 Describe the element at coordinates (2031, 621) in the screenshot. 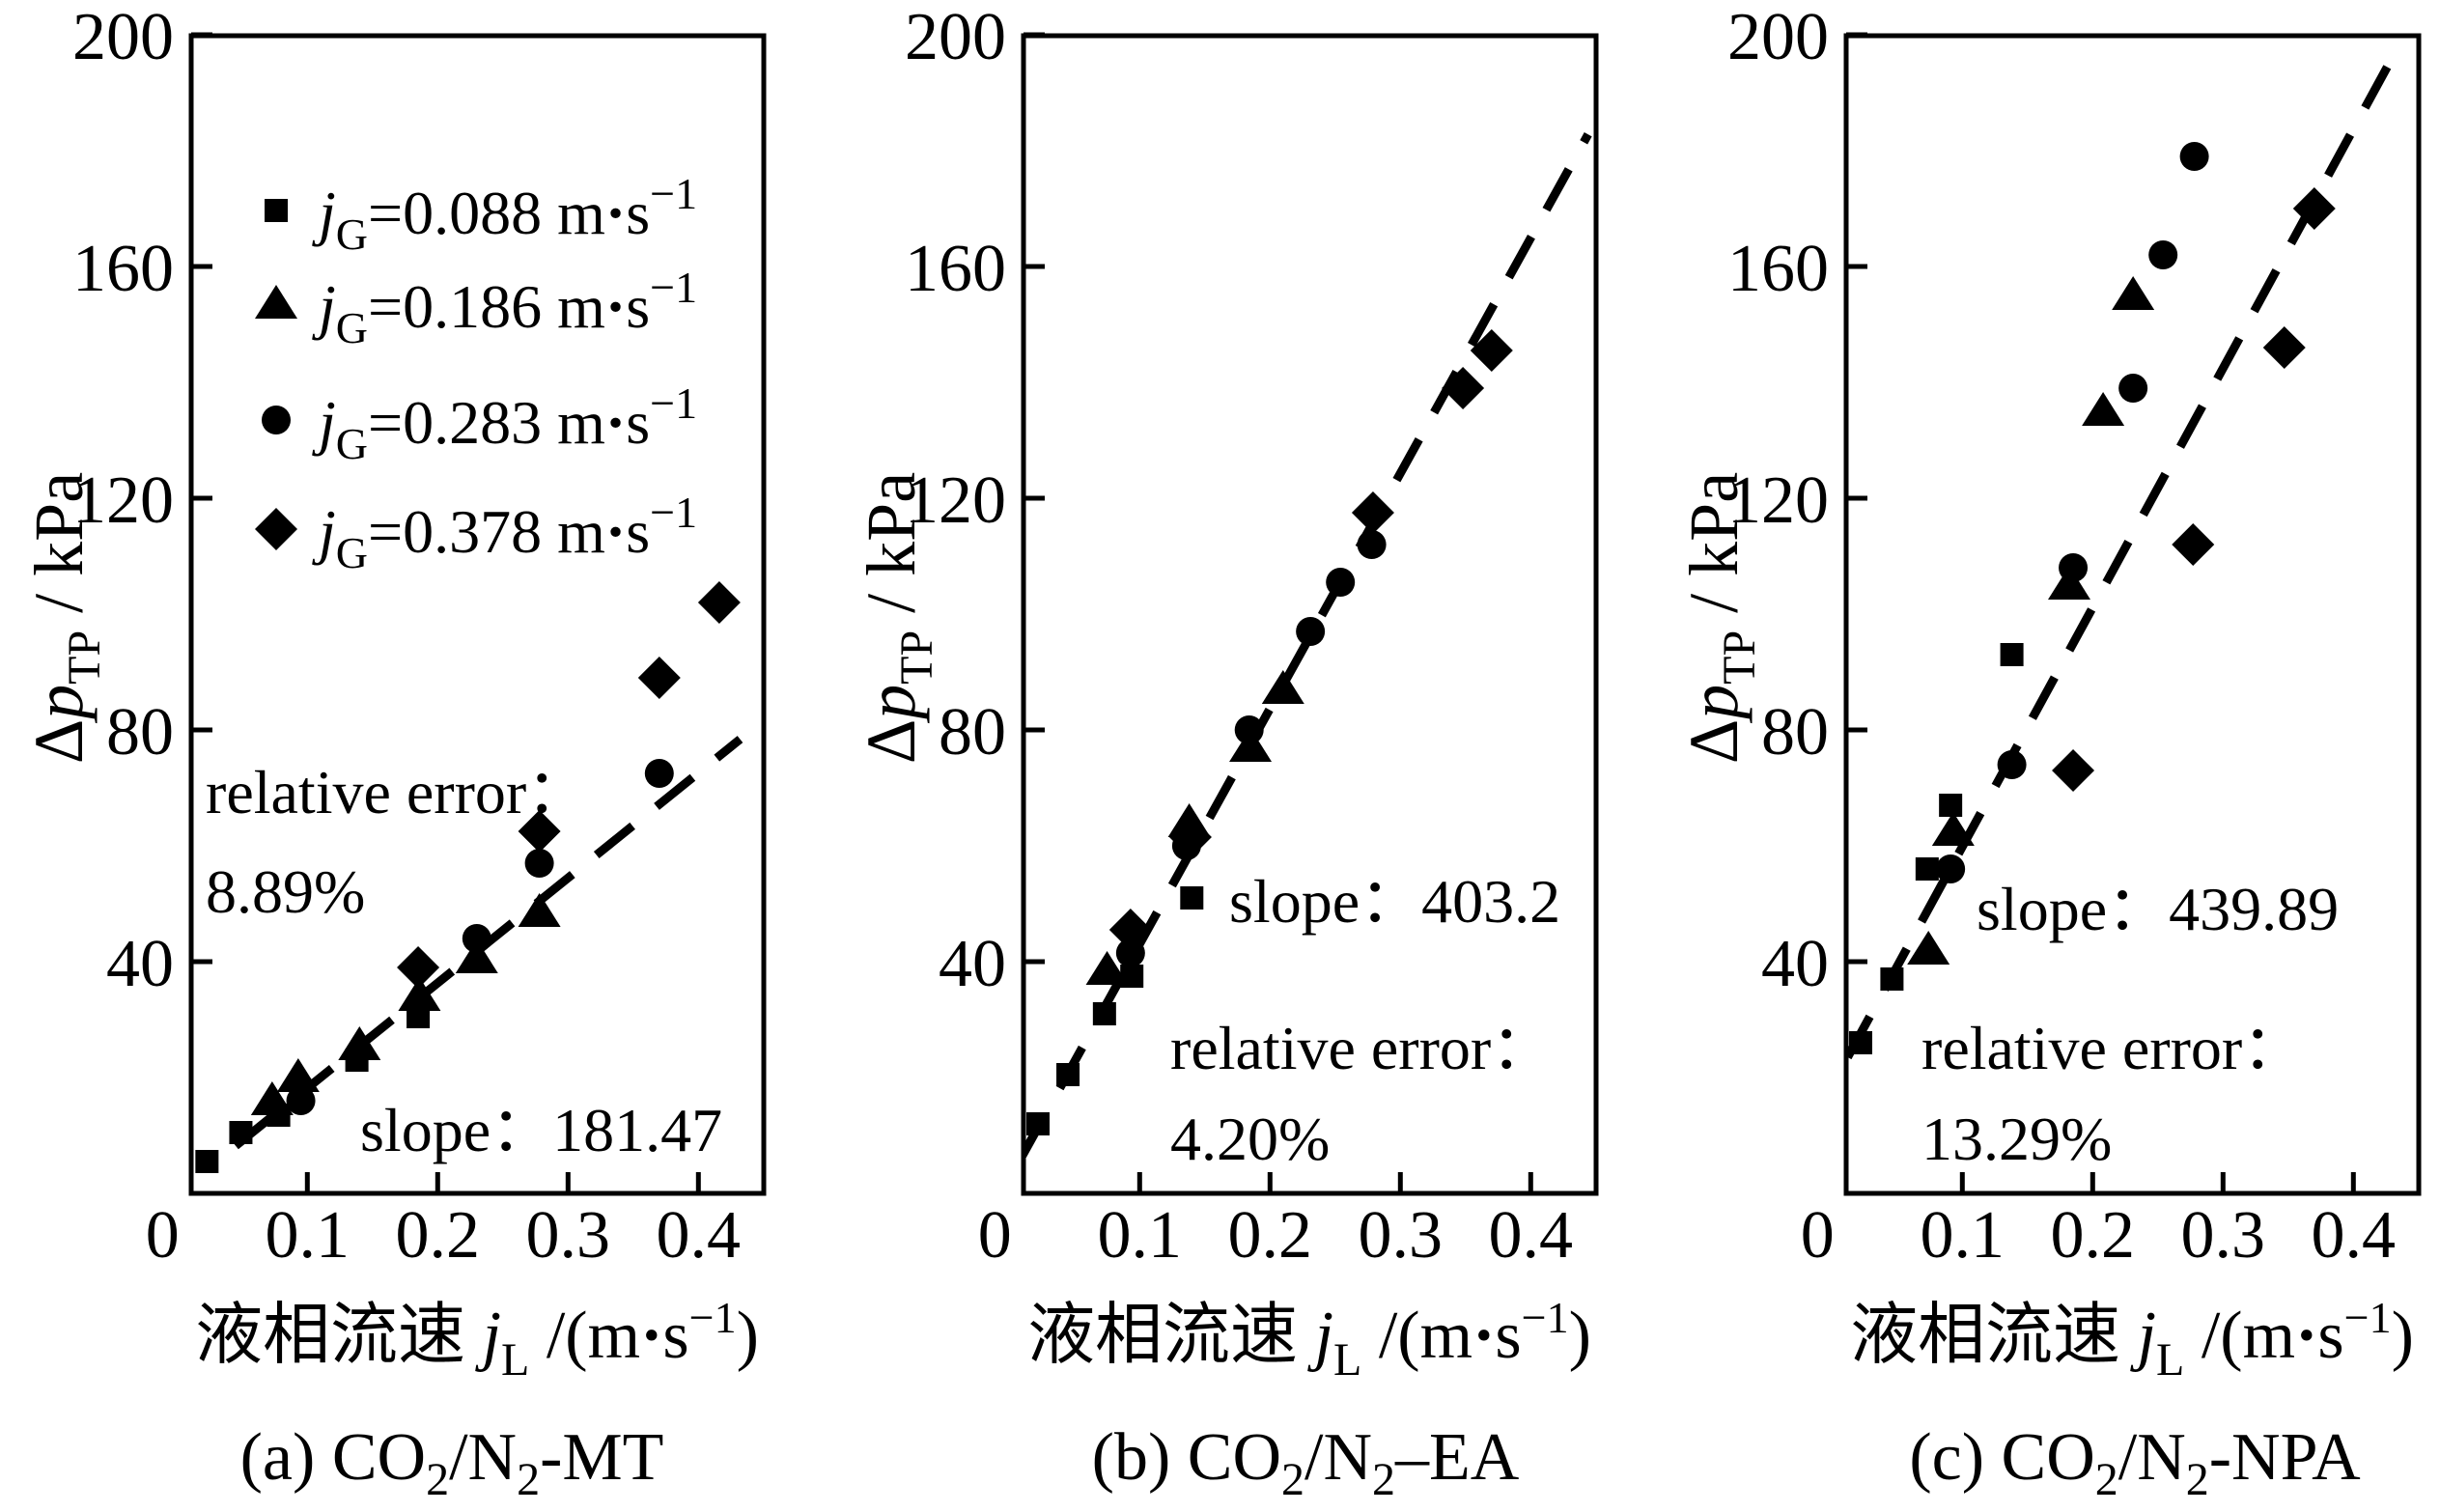

I see `series-triangle` at that location.